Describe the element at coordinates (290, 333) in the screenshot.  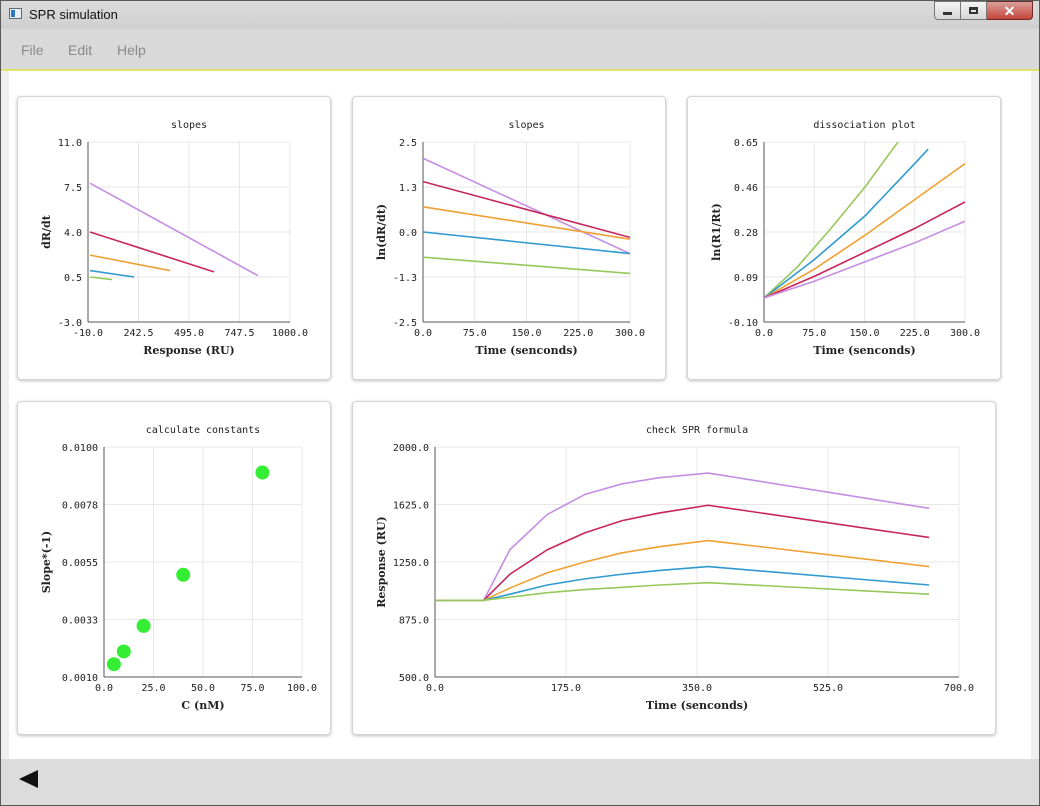
I see `x-tick-label: 1000.0` at that location.